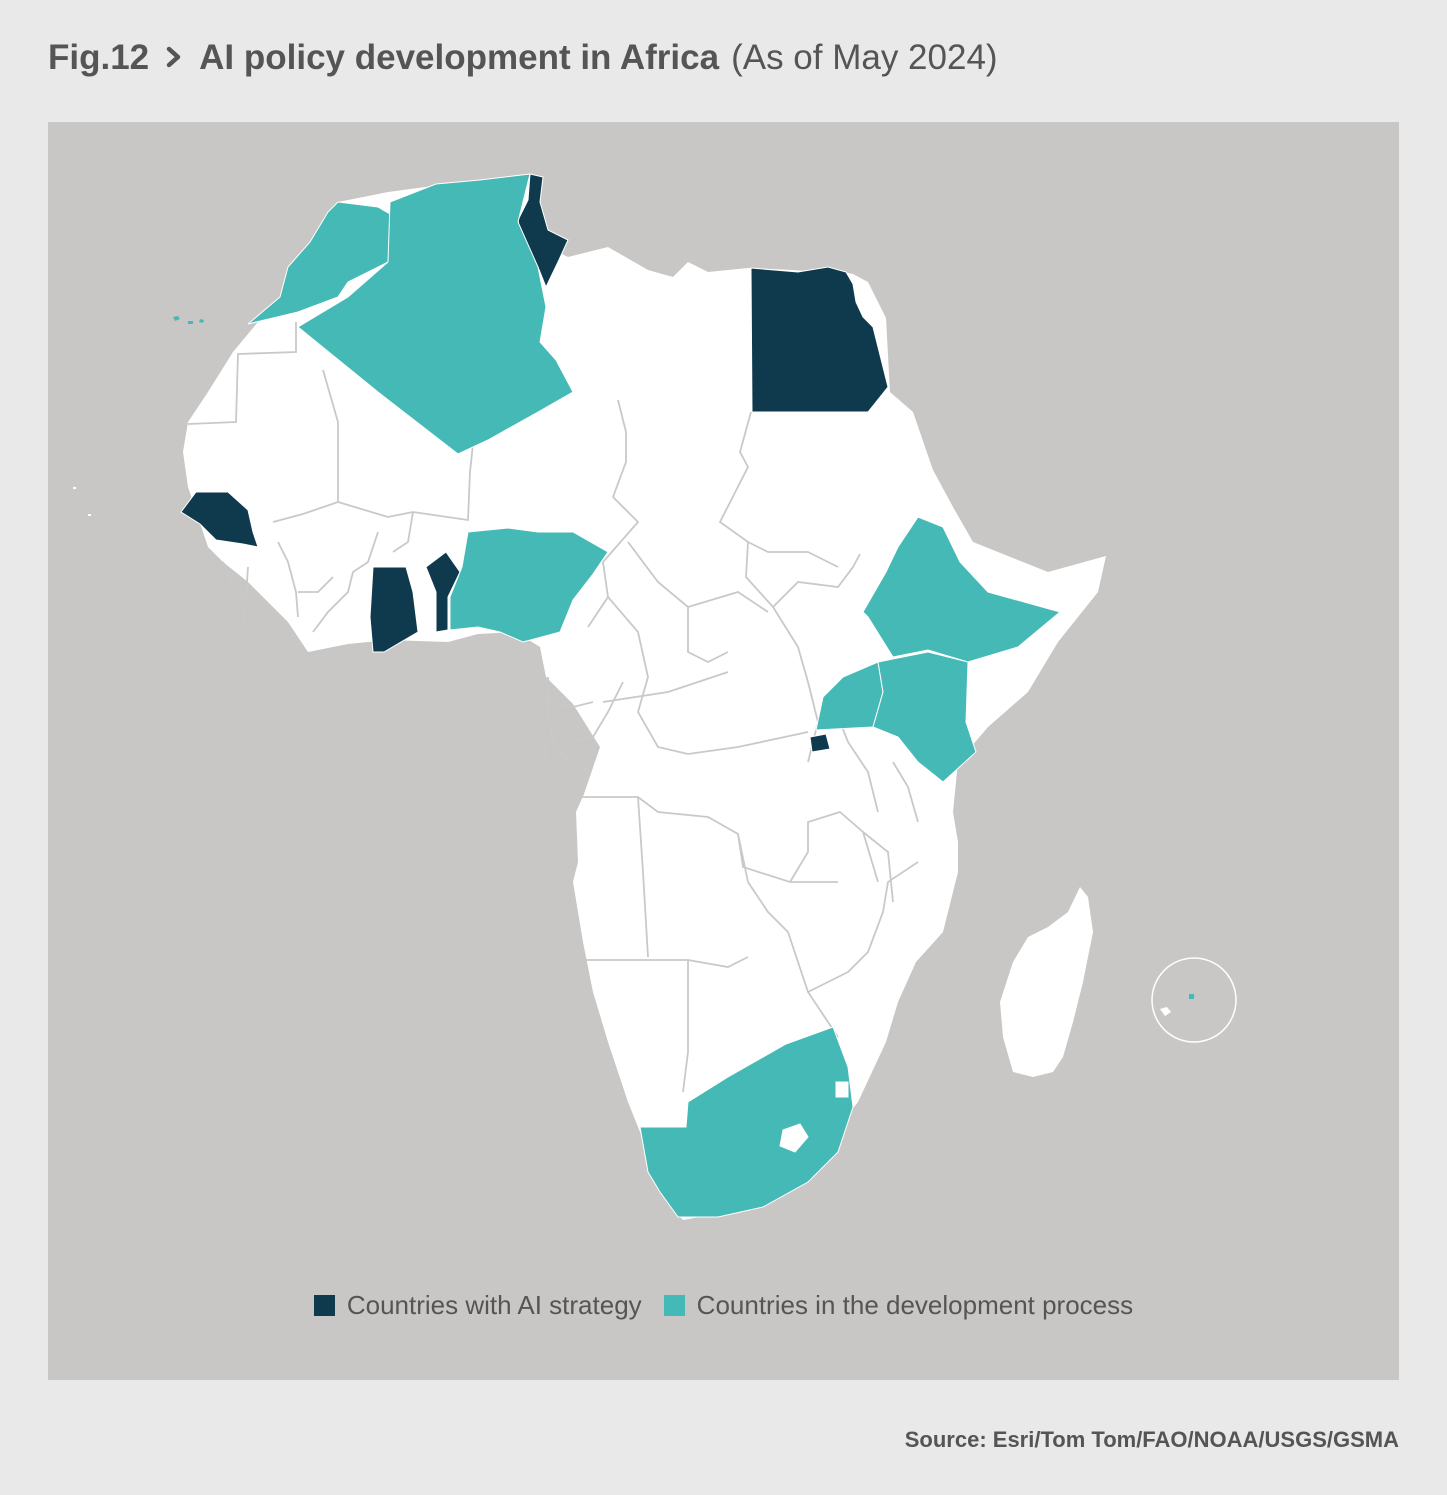 This screenshot has width=1447, height=1495. Describe the element at coordinates (674, 1305) in the screenshot. I see `legend-swatch-development` at that location.